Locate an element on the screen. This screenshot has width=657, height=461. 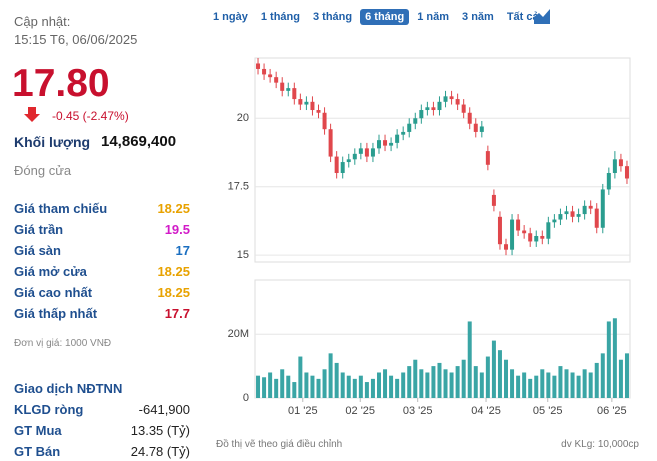
updated-label: Cập nhật: is located at coordinates (42, 21).